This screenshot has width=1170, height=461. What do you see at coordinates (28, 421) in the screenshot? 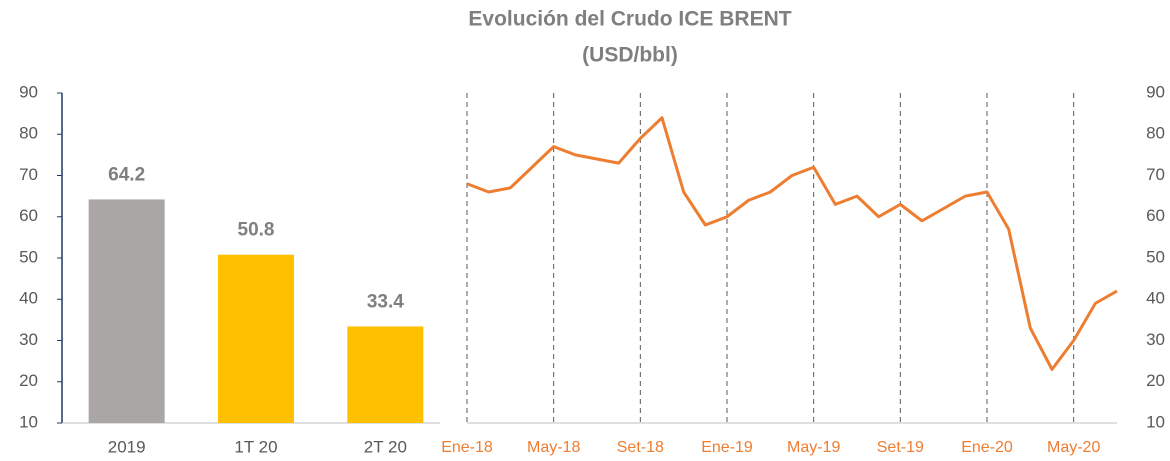
I see `y-tick-label: 10` at bounding box center [28, 421].